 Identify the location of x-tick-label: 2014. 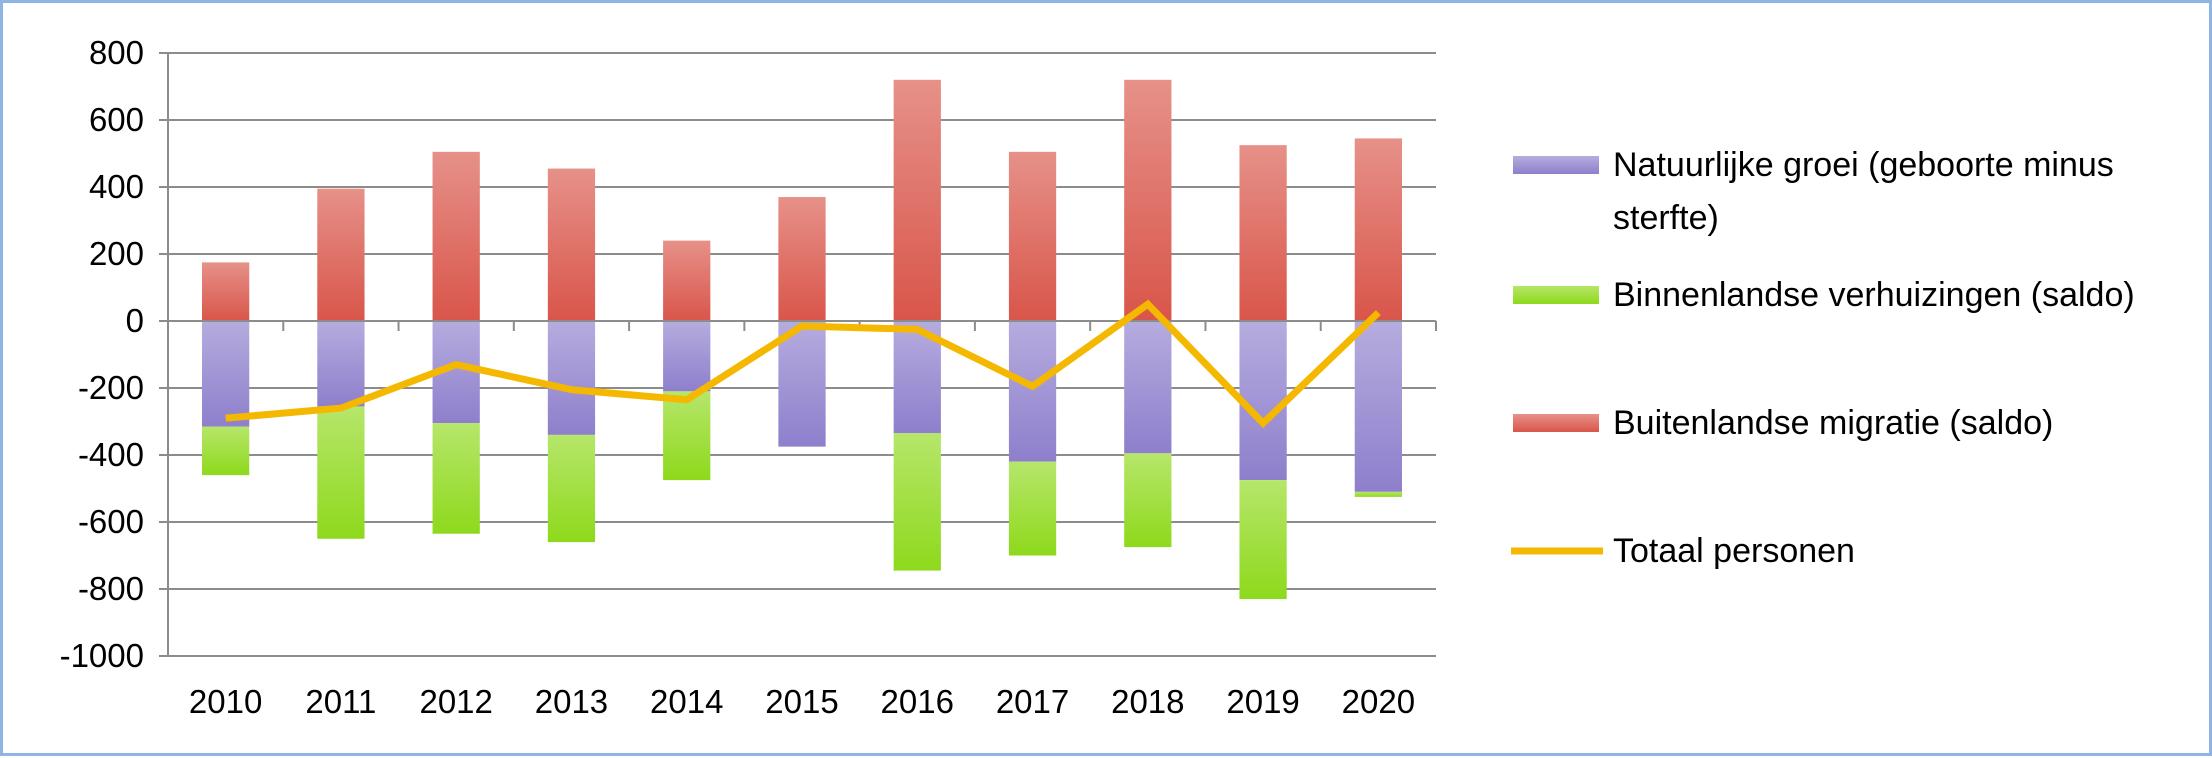
(686, 701).